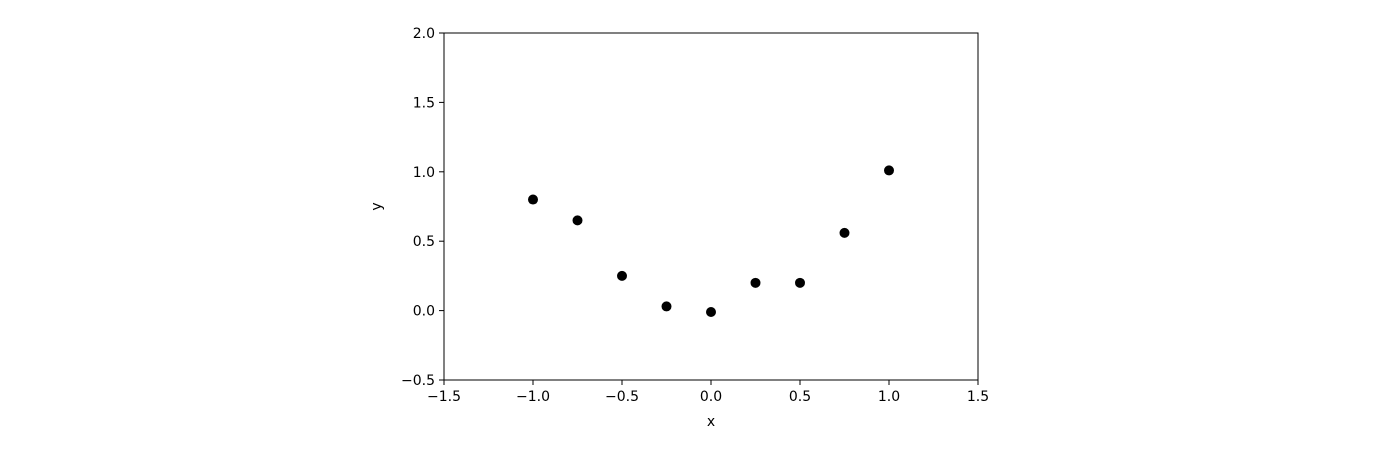  I want to click on y-tick-label: 1.0, so click(424, 173).